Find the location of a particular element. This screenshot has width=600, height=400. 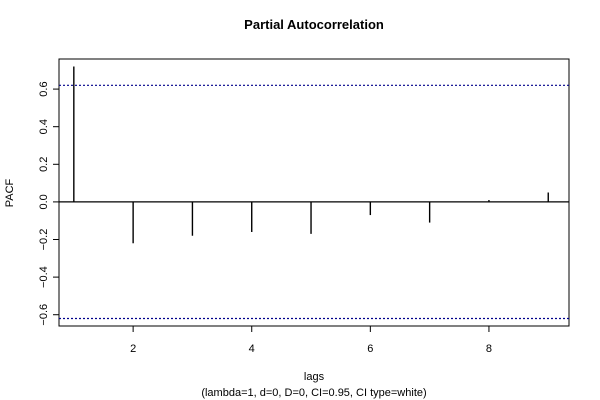

y-tick-label: 0.2 is located at coordinates (44, 164).